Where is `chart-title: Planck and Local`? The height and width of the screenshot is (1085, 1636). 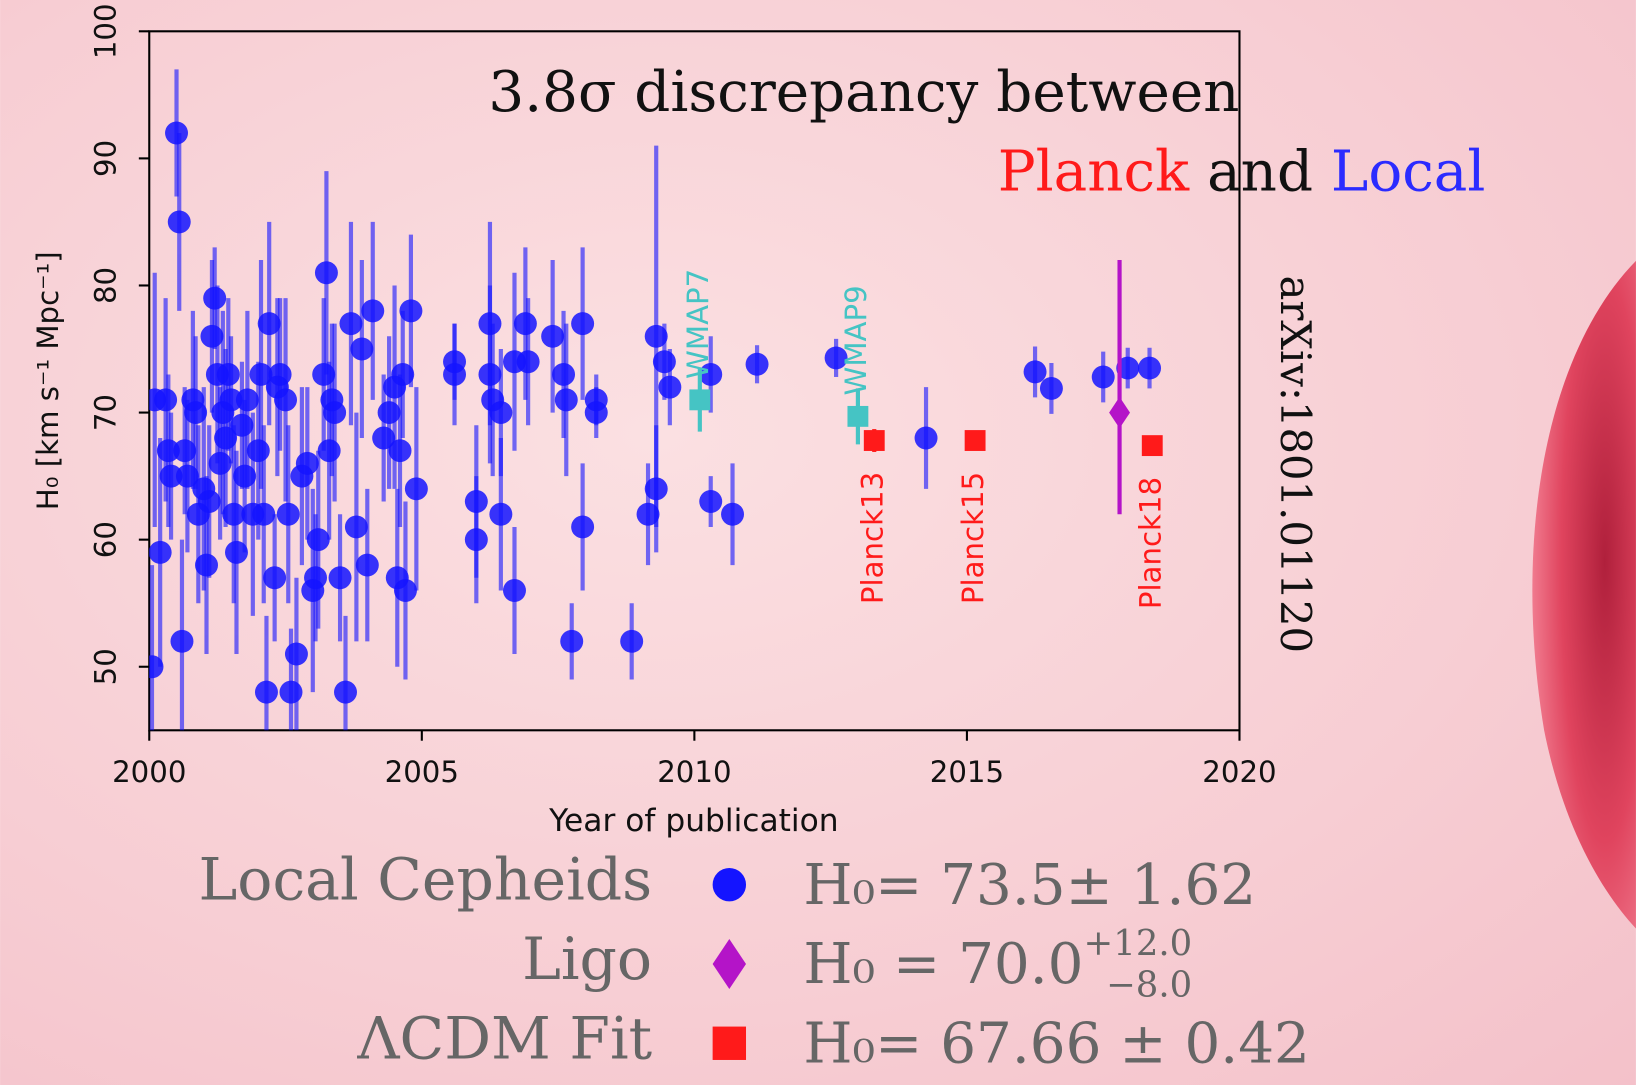 chart-title: Planck and Local is located at coordinates (1242, 171).